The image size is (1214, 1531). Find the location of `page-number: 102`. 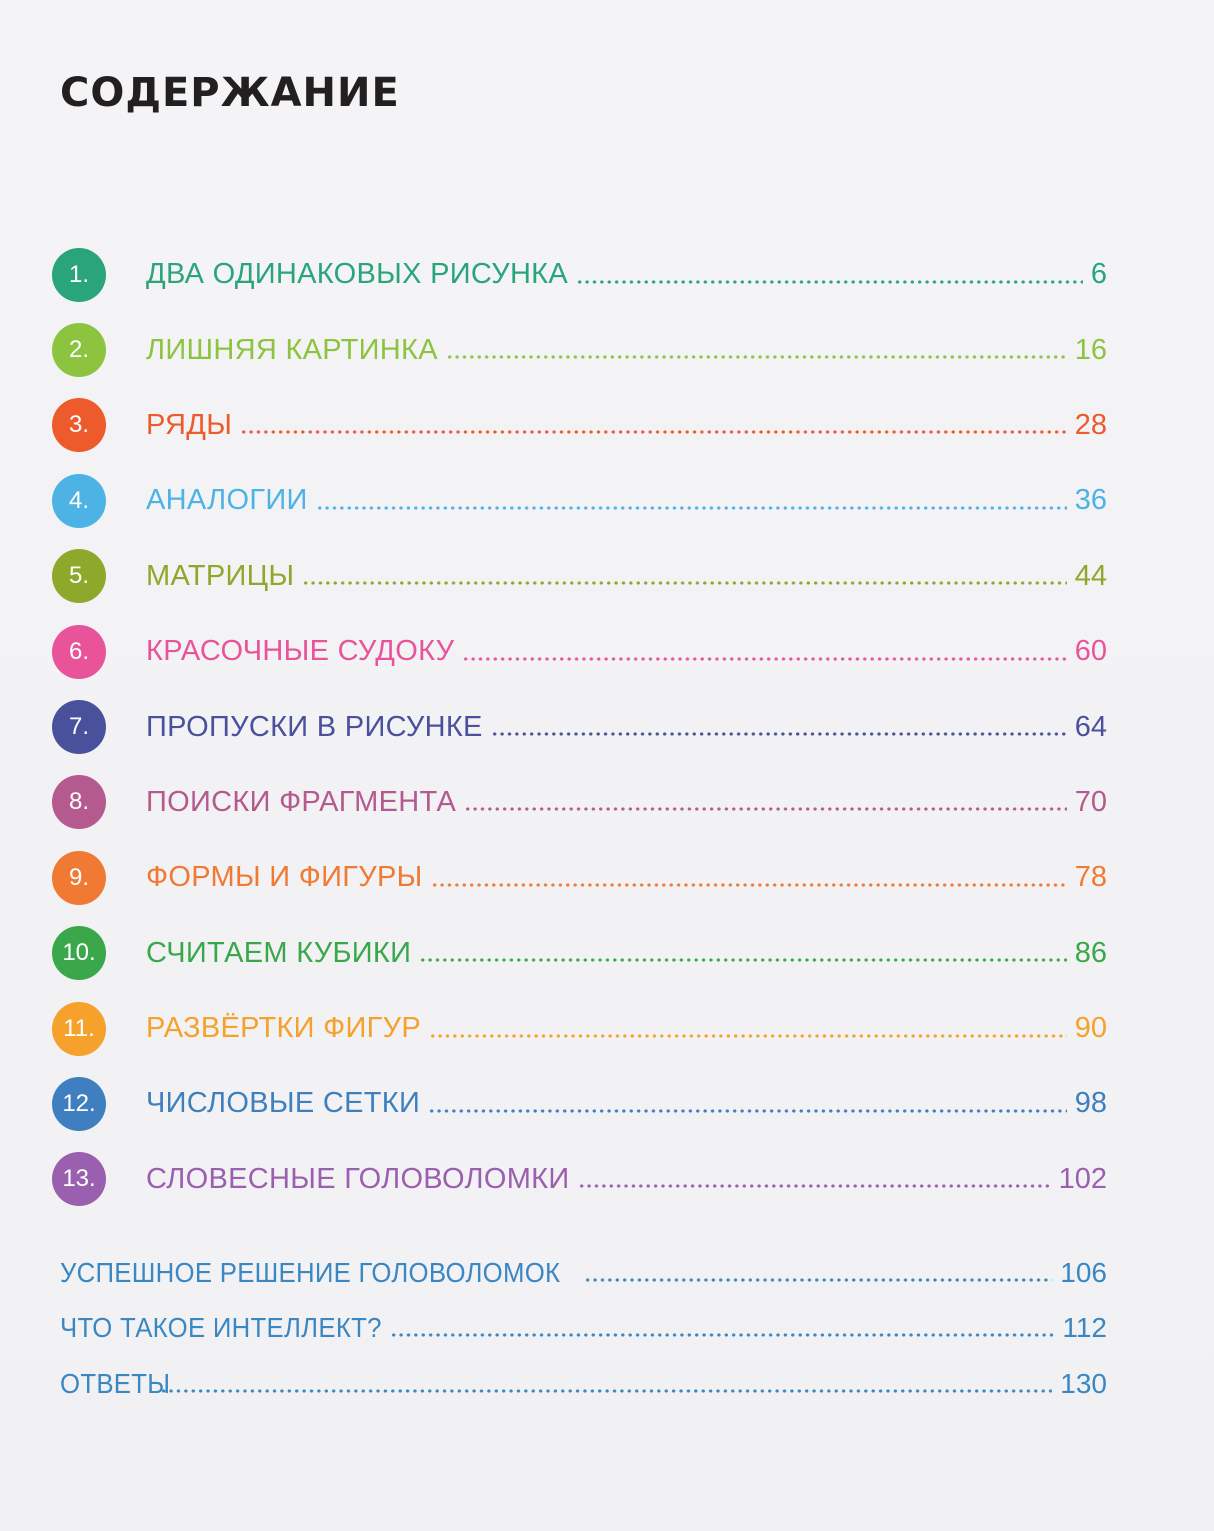

page-number: 102 is located at coordinates (1082, 1178).